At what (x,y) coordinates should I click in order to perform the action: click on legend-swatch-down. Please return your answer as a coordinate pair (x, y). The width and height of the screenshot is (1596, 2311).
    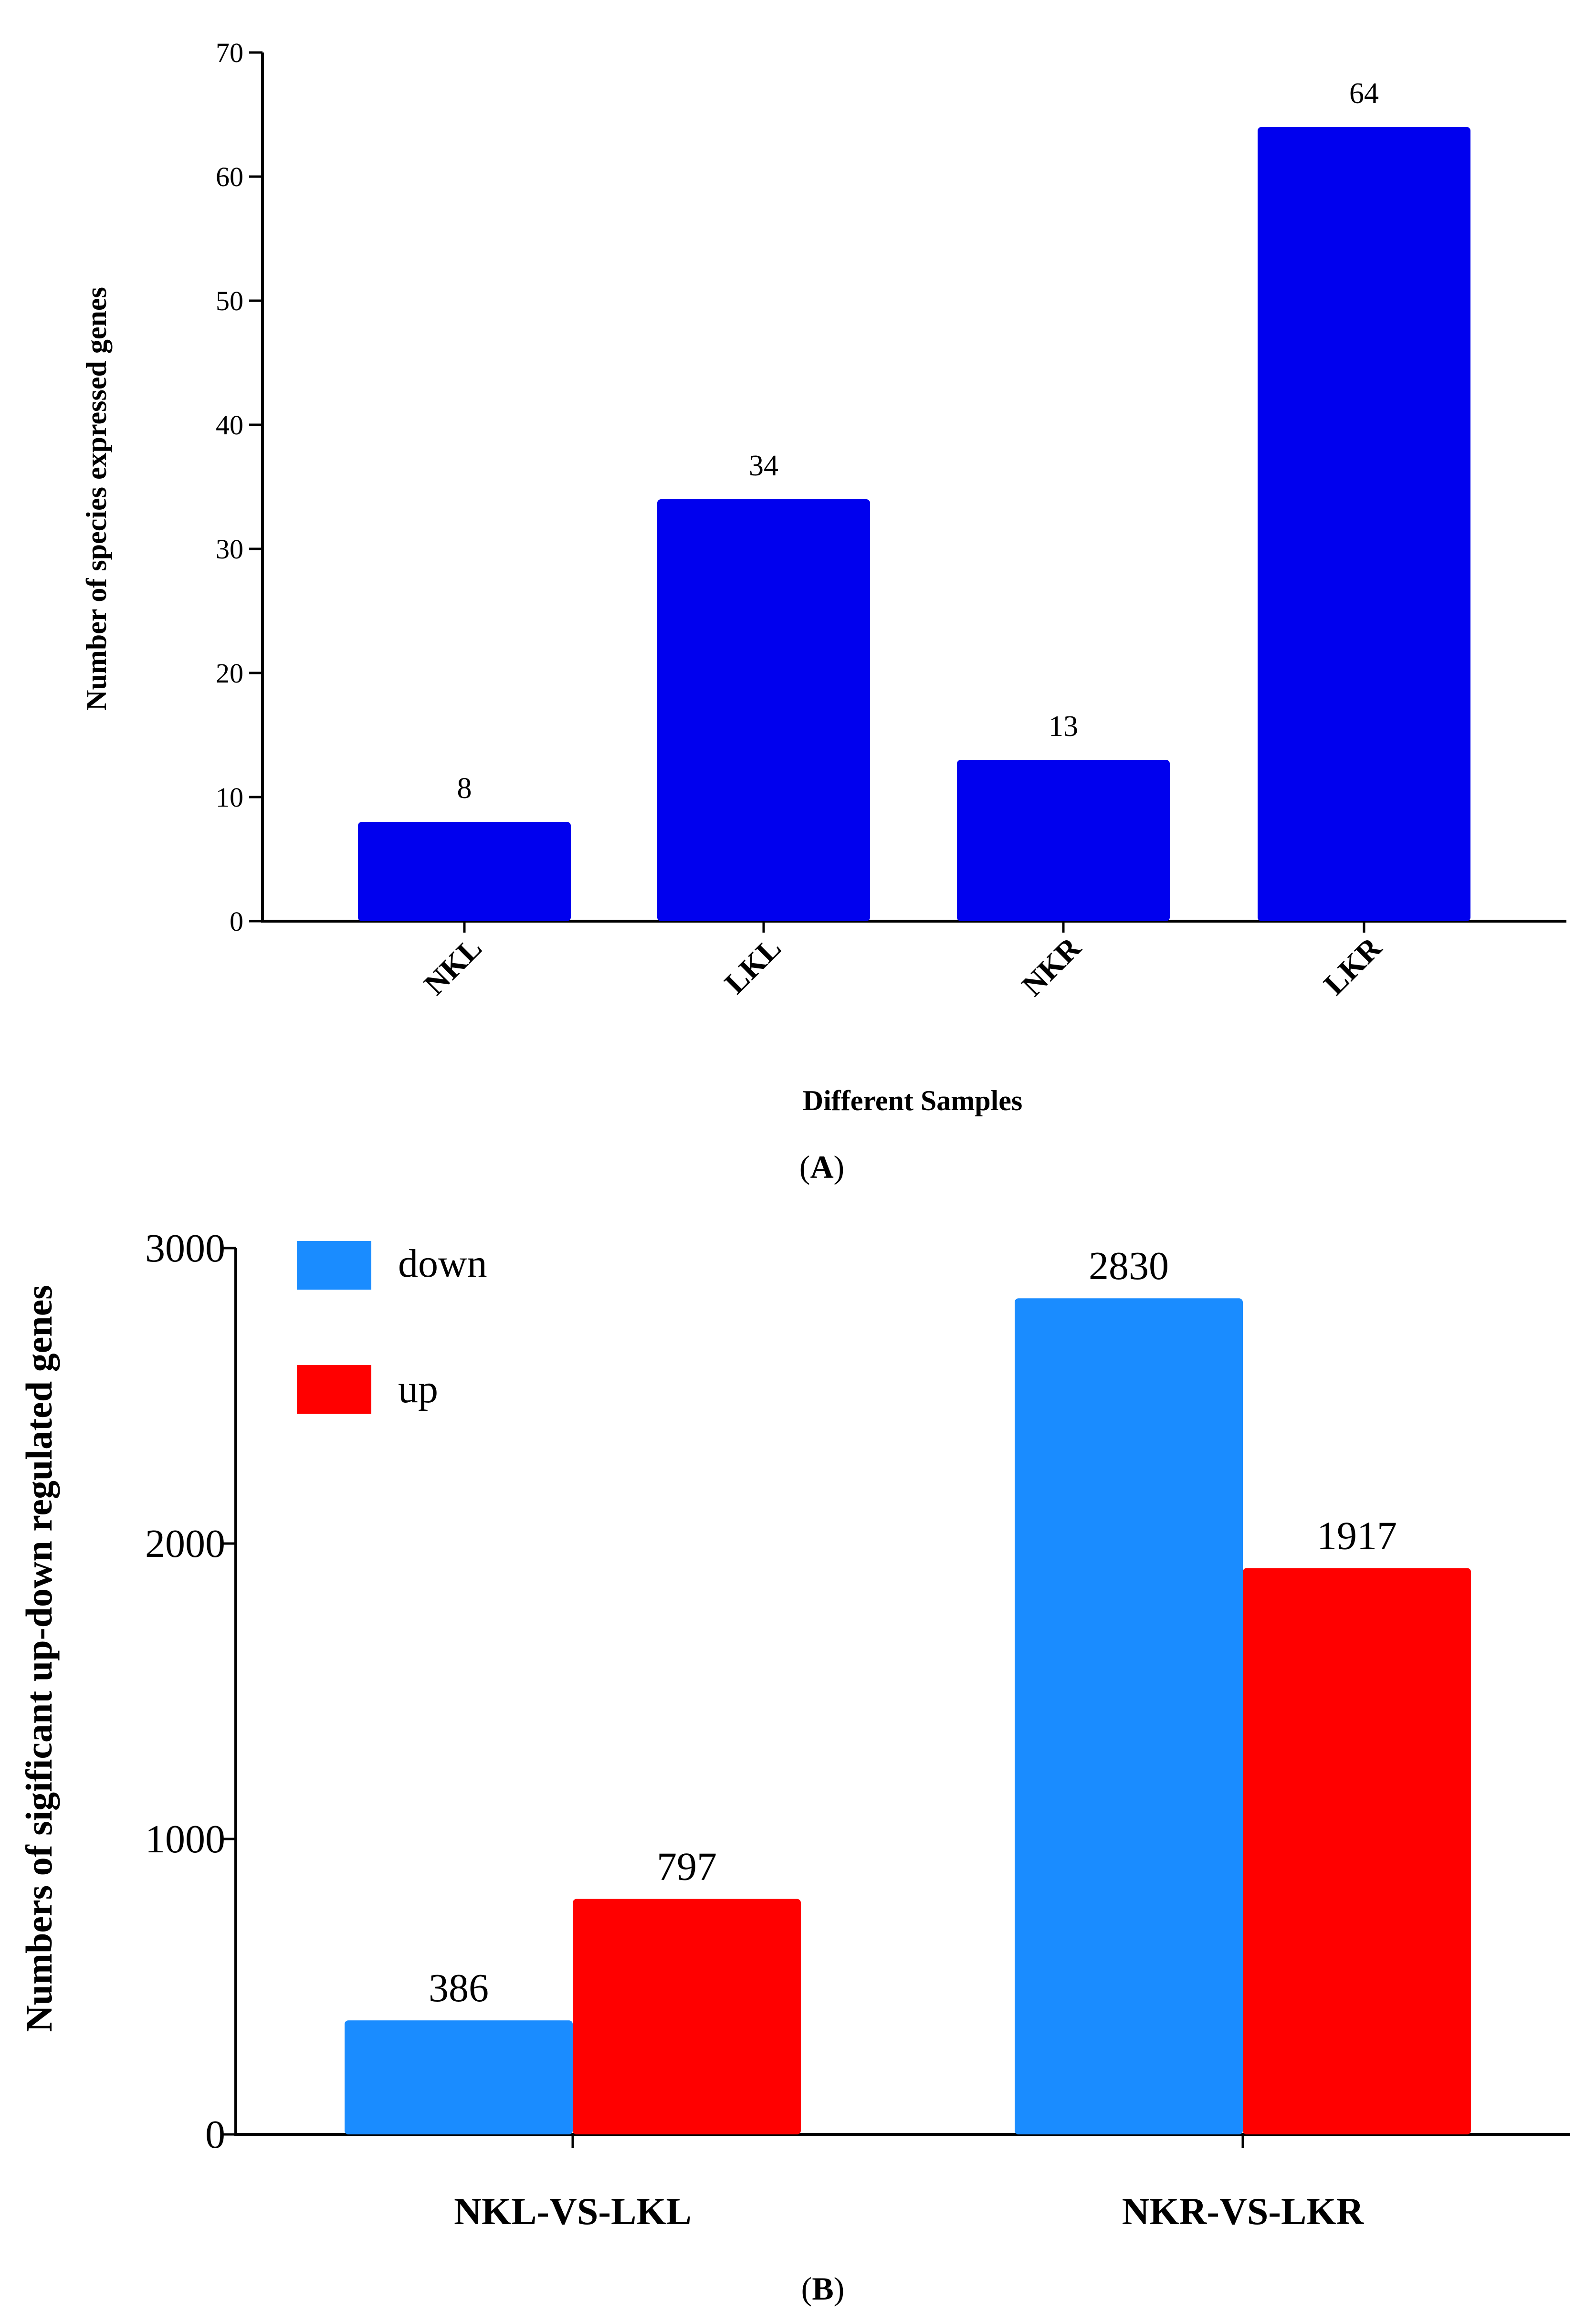
    Looking at the image, I should click on (334, 1266).